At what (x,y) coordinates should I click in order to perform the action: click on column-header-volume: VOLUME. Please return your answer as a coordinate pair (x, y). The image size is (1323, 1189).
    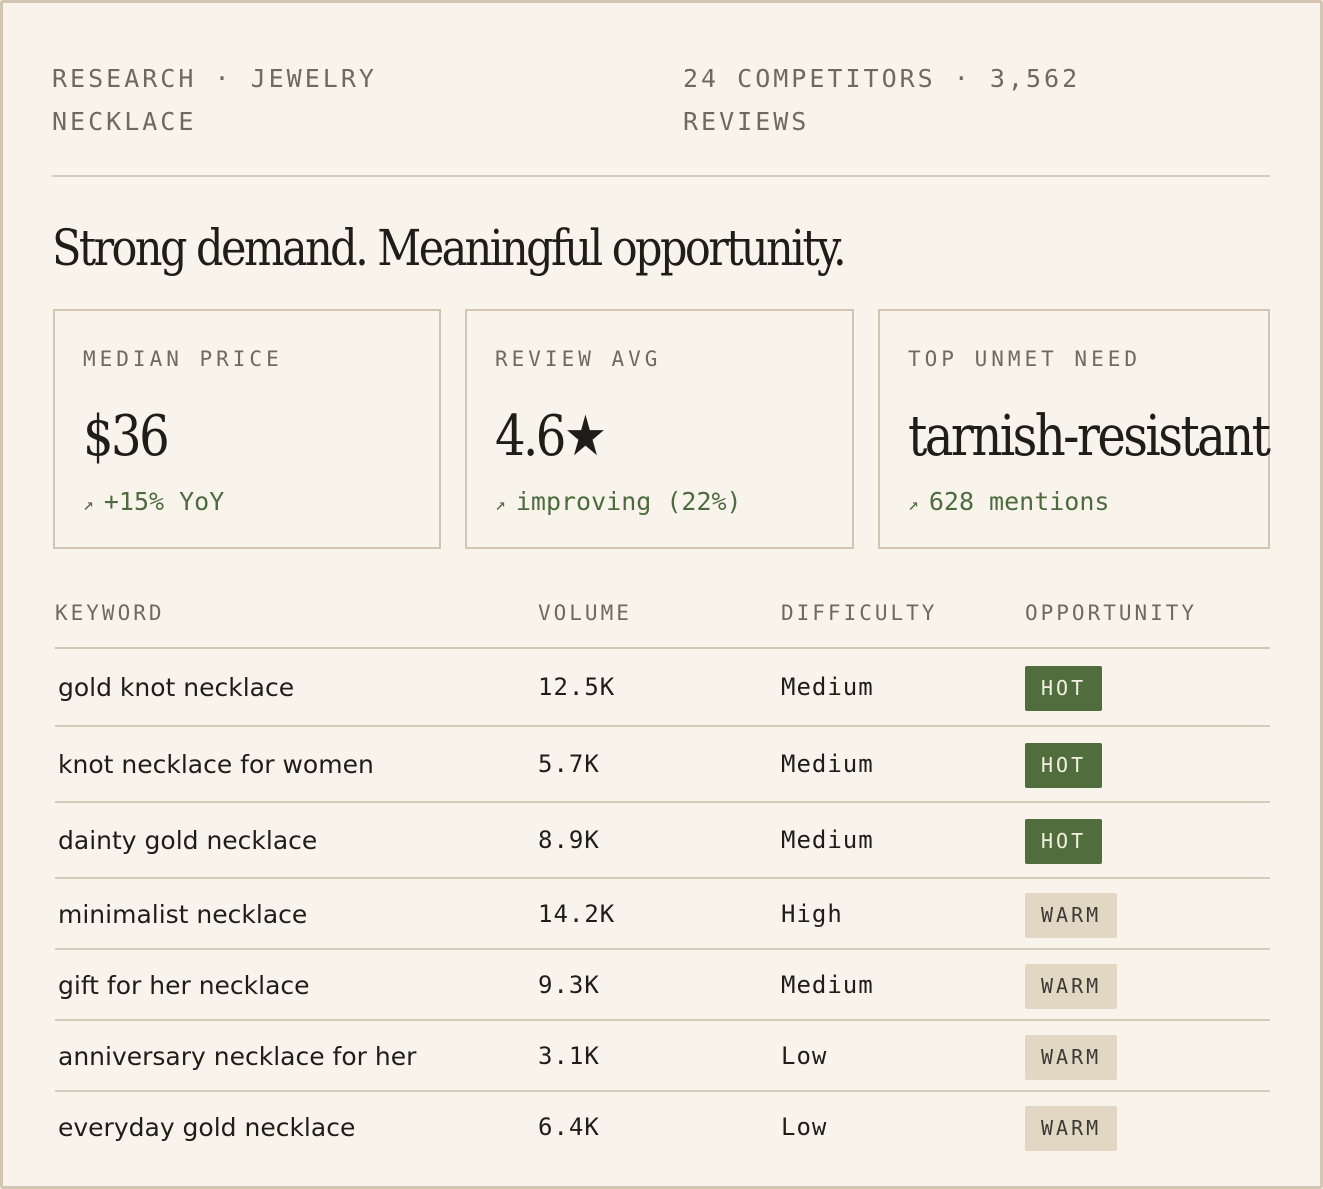
    Looking at the image, I should click on (585, 613).